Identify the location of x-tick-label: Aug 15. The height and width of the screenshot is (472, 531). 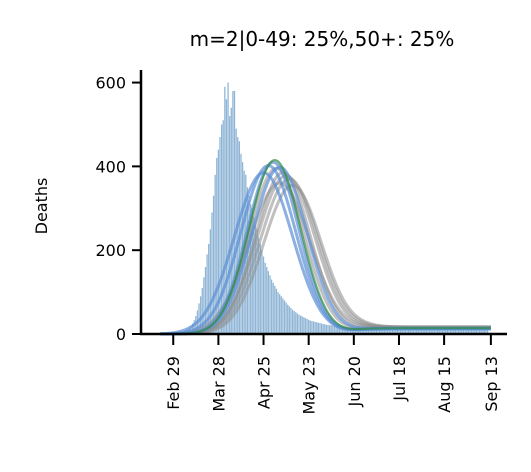
(444, 384).